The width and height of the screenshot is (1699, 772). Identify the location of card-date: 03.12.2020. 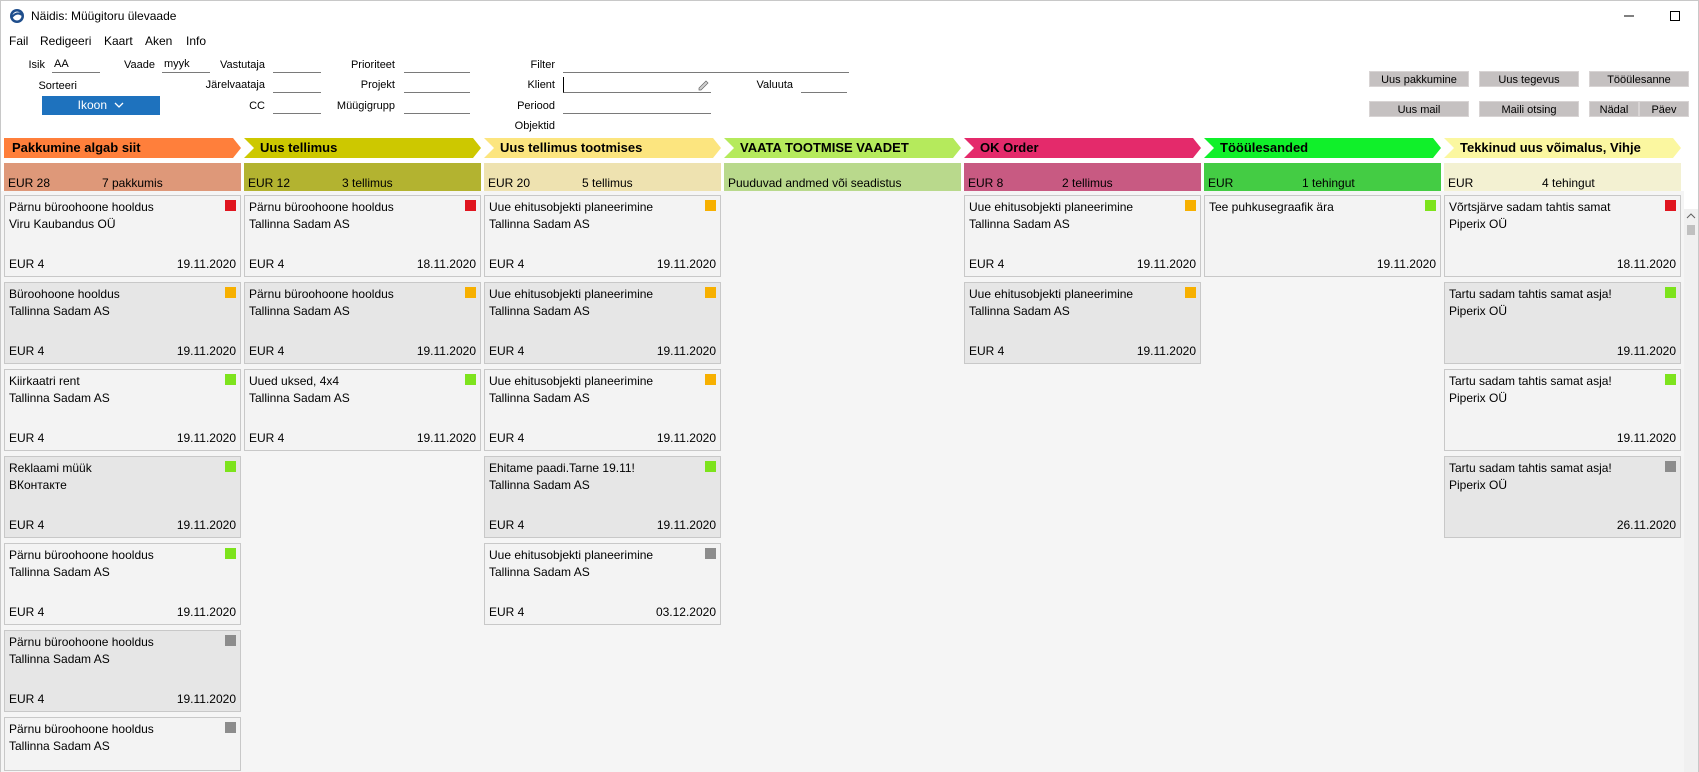
(685, 612).